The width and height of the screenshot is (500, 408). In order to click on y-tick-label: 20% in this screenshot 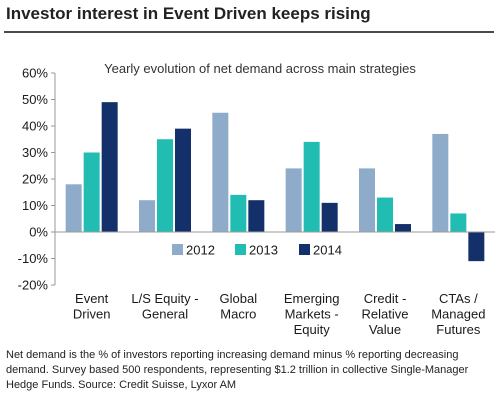, I will do `click(35, 179)`.